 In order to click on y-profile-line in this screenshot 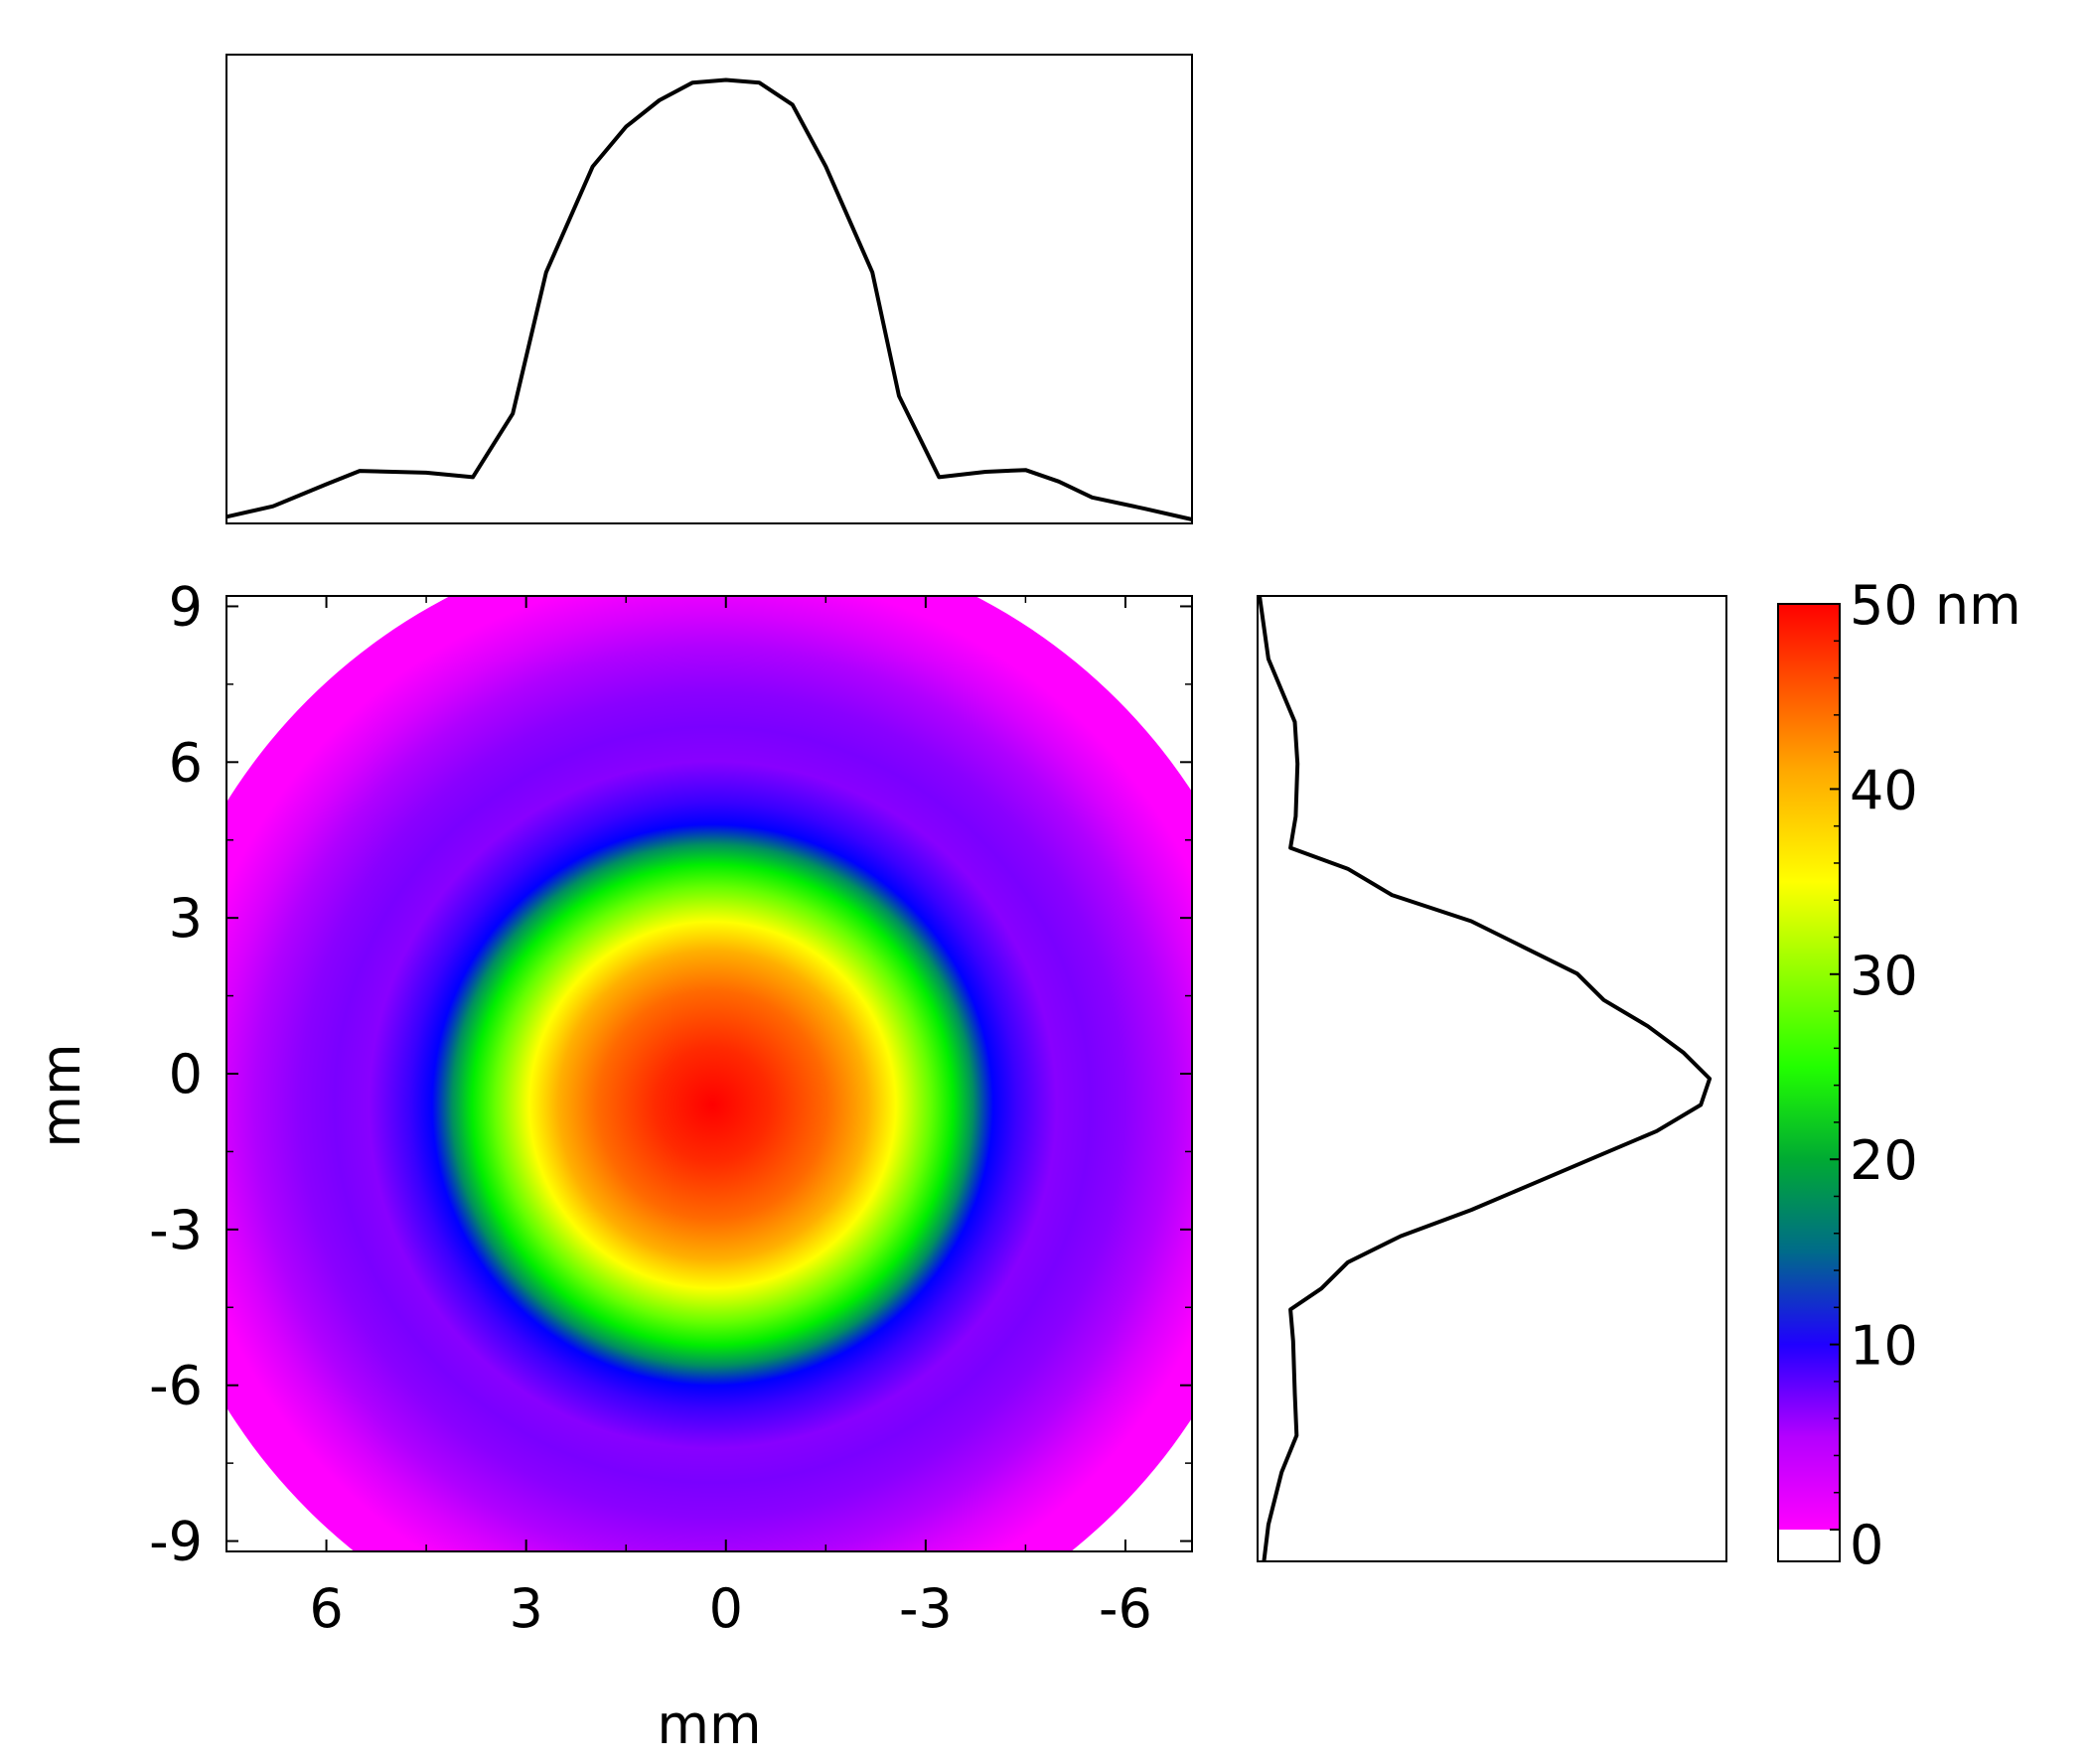, I will do `click(1486, 1078)`.